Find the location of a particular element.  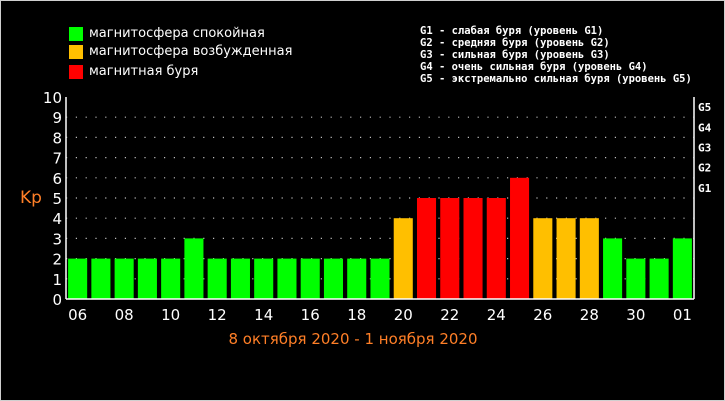

x-tick-label: 28 is located at coordinates (589, 315).